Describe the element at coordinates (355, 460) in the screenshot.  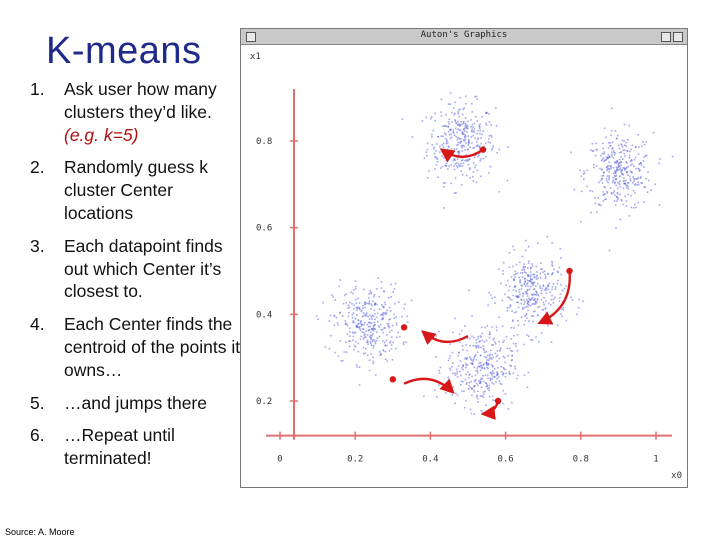
I see `x-tick-label: 0.2` at that location.